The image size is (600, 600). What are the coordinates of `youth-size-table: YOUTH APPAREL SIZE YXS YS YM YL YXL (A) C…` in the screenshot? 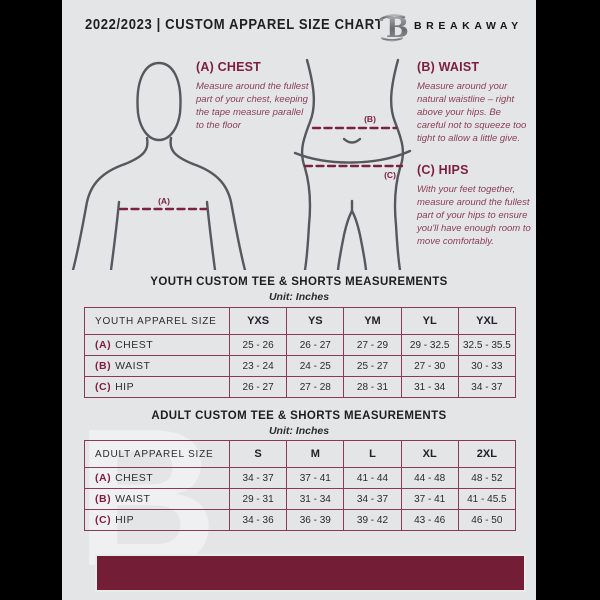 It's located at (300, 352).